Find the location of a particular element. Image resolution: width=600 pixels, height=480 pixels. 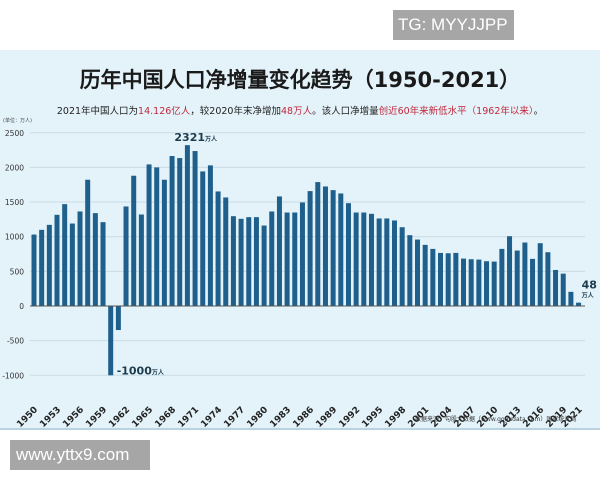

bar-1955 is located at coordinates (72, 264).